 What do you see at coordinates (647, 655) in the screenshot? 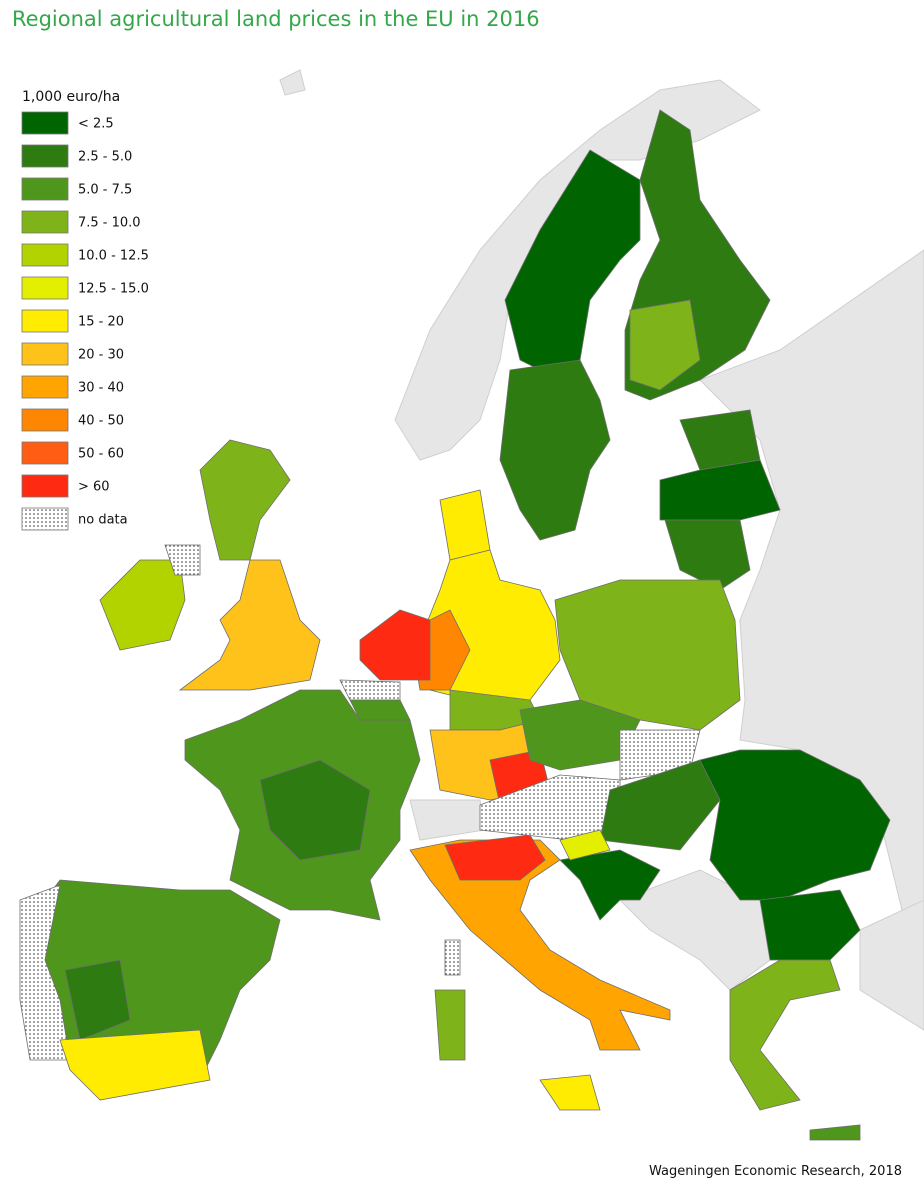
I see `poland` at bounding box center [647, 655].